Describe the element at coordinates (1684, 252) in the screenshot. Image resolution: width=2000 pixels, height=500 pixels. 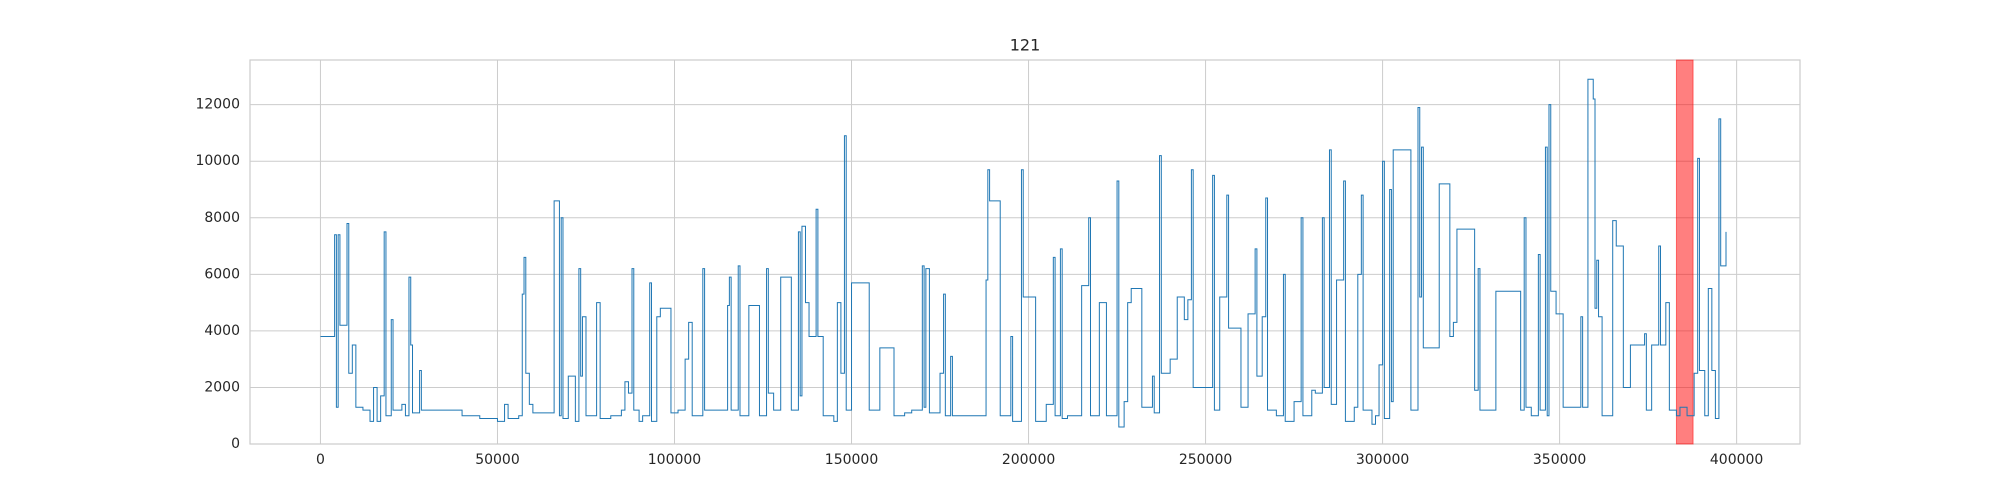
I see `highlight-span` at that location.